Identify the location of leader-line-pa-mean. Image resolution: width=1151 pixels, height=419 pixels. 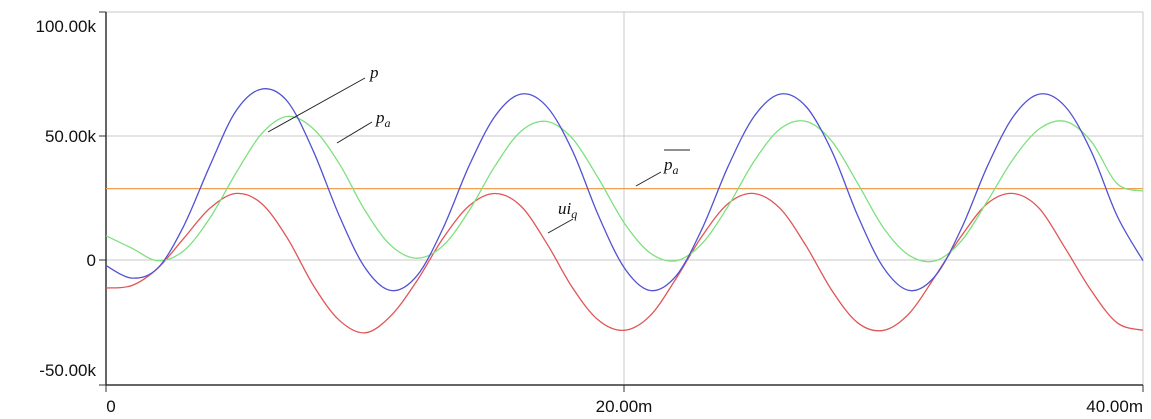
(648, 179).